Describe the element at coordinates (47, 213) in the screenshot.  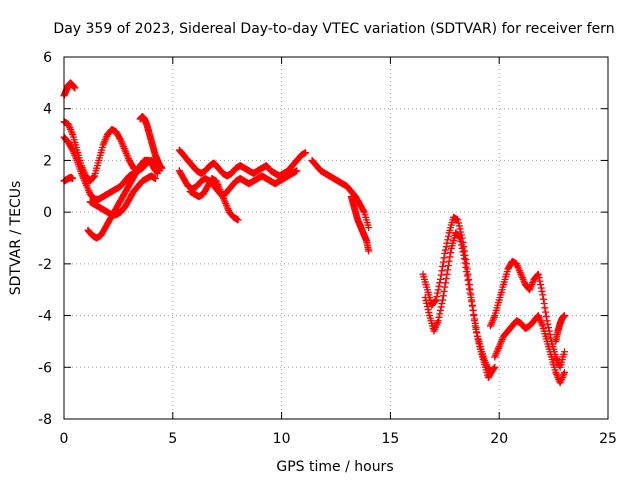
I see `y-tick-label: 0` at that location.